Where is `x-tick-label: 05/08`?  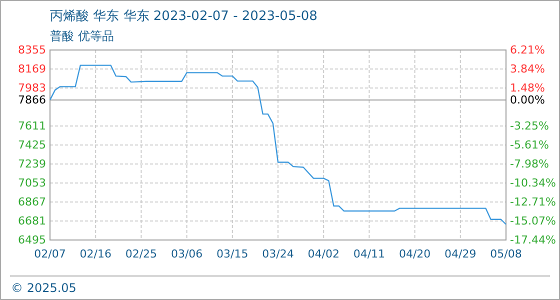
x-tick-label: 05/08 is located at coordinates (506, 253).